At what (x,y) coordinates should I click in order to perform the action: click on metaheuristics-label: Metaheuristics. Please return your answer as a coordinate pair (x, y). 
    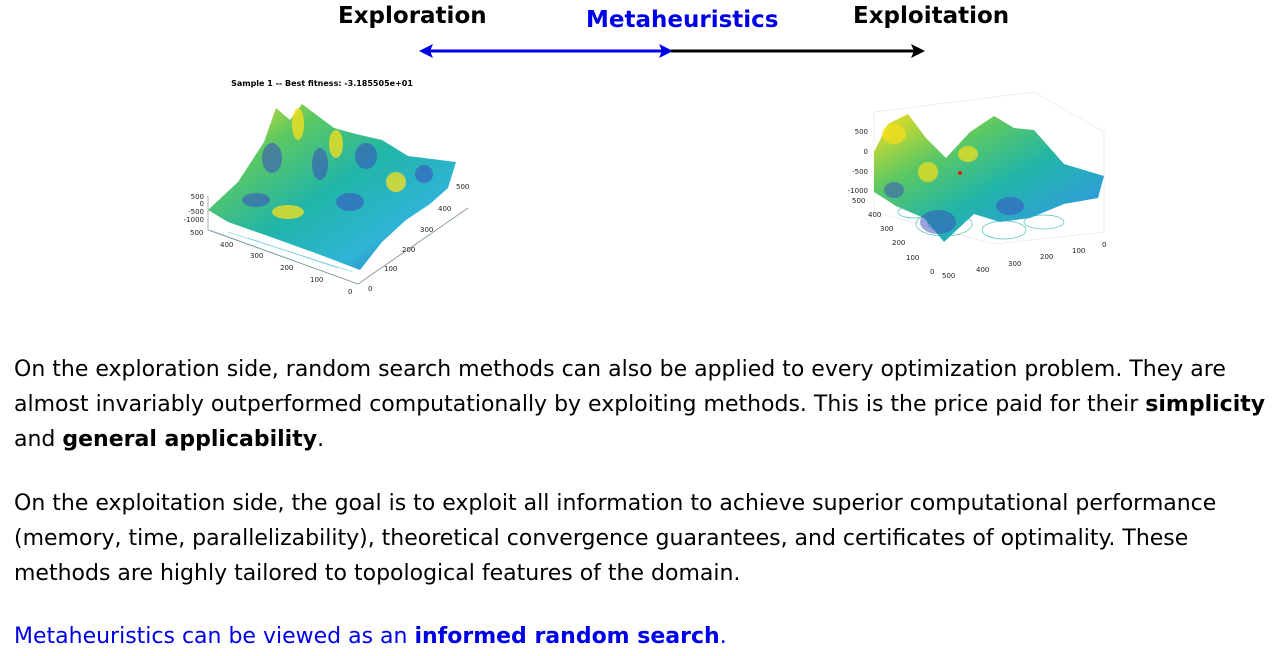
    Looking at the image, I should click on (682, 20).